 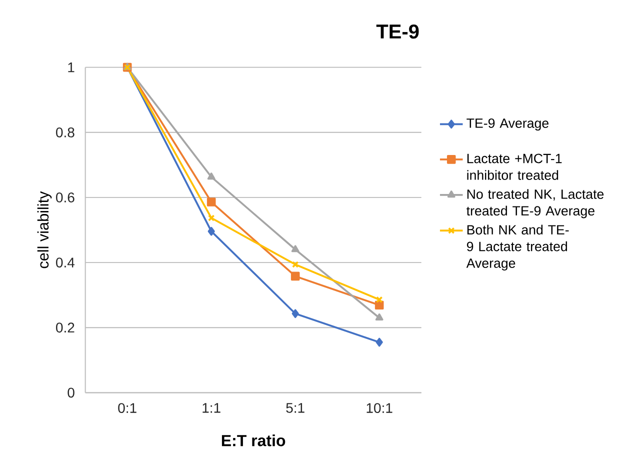 What do you see at coordinates (517, 247) in the screenshot?
I see `legend-label: Both NK and TE-9 Lactate treated Average` at bounding box center [517, 247].